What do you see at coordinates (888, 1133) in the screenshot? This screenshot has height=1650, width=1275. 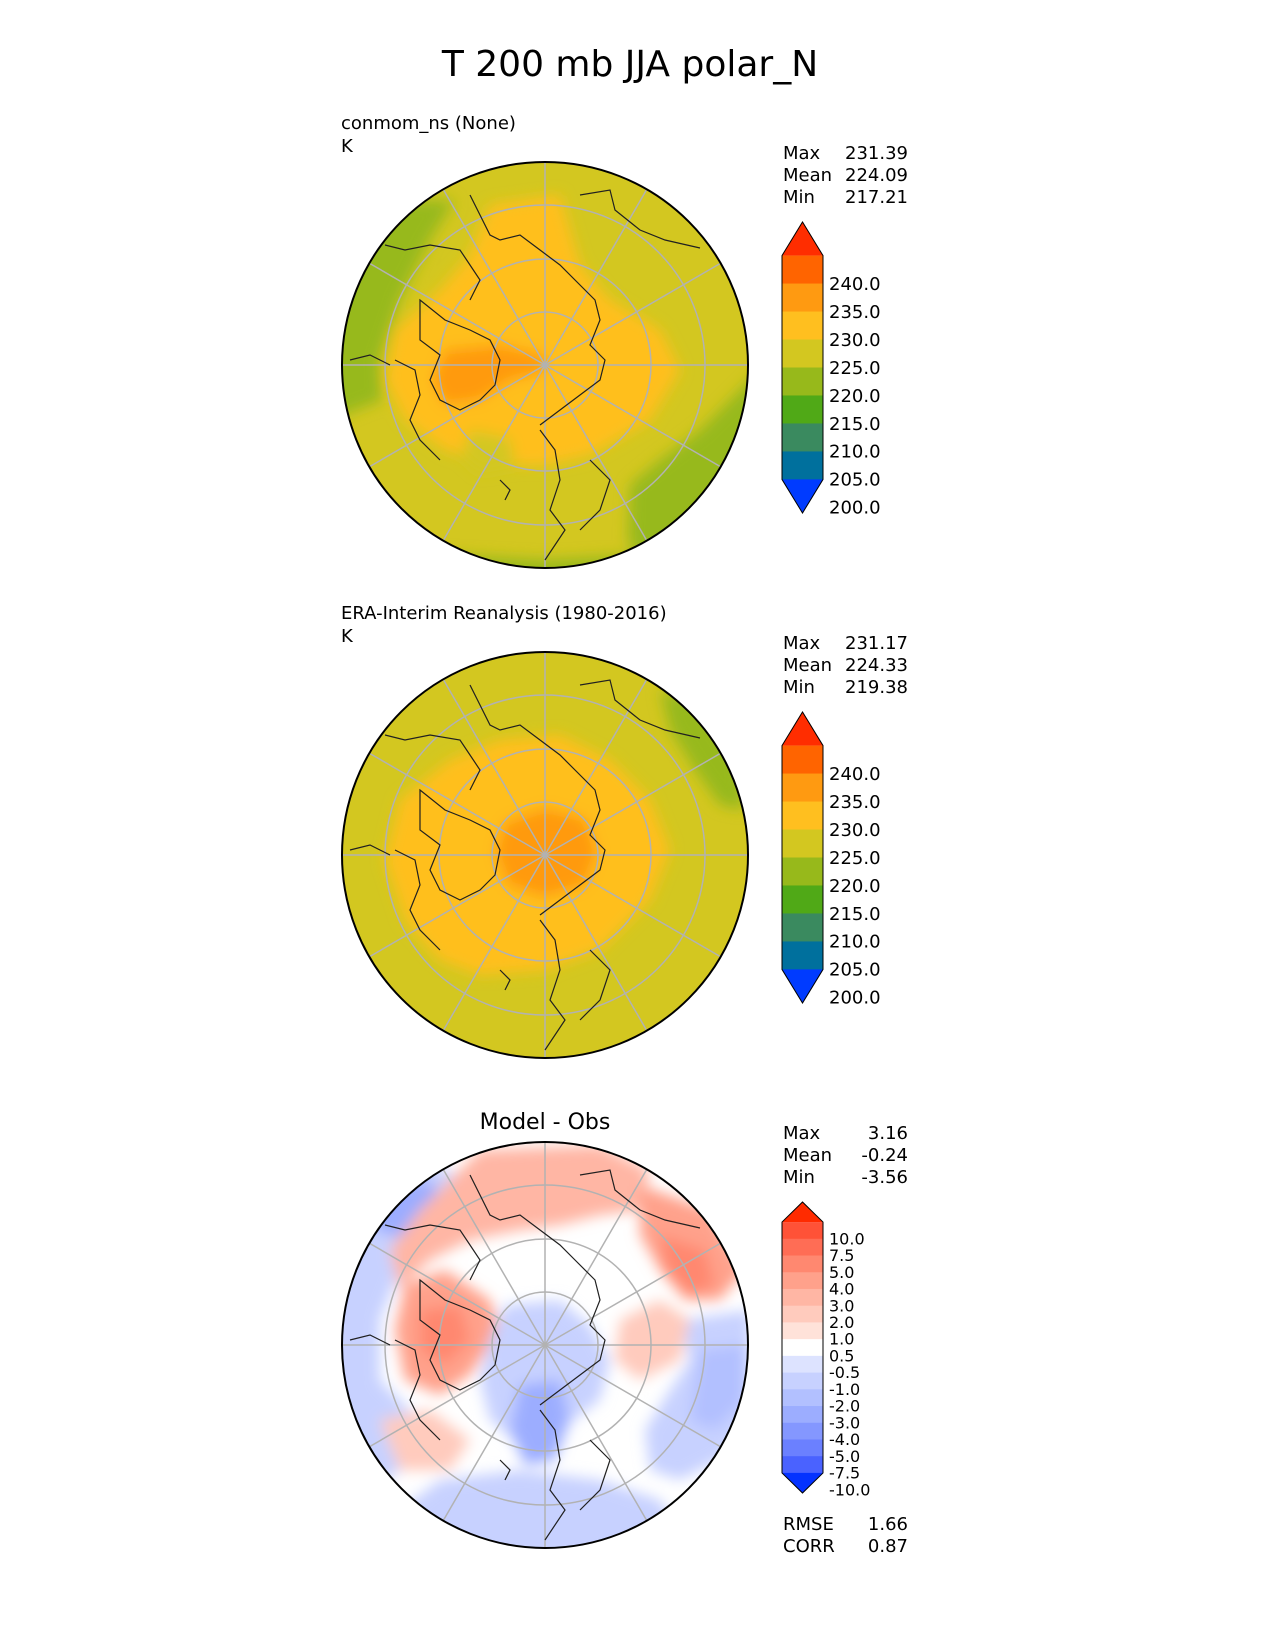 I see `diff-stat-max-value: 3.16` at bounding box center [888, 1133].